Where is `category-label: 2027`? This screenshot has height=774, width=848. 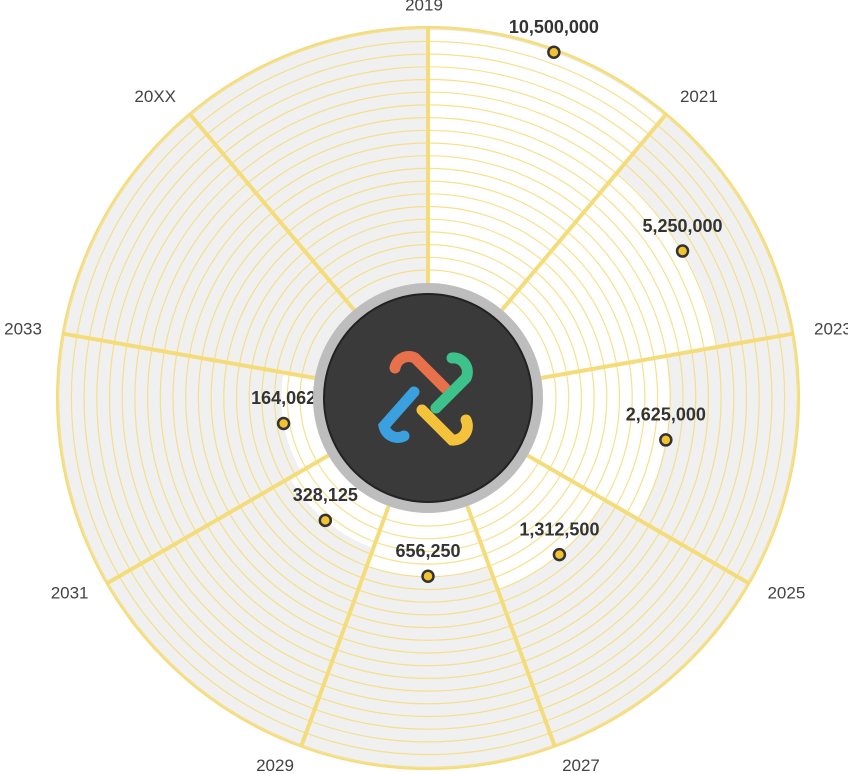
category-label: 2027 is located at coordinates (581, 765).